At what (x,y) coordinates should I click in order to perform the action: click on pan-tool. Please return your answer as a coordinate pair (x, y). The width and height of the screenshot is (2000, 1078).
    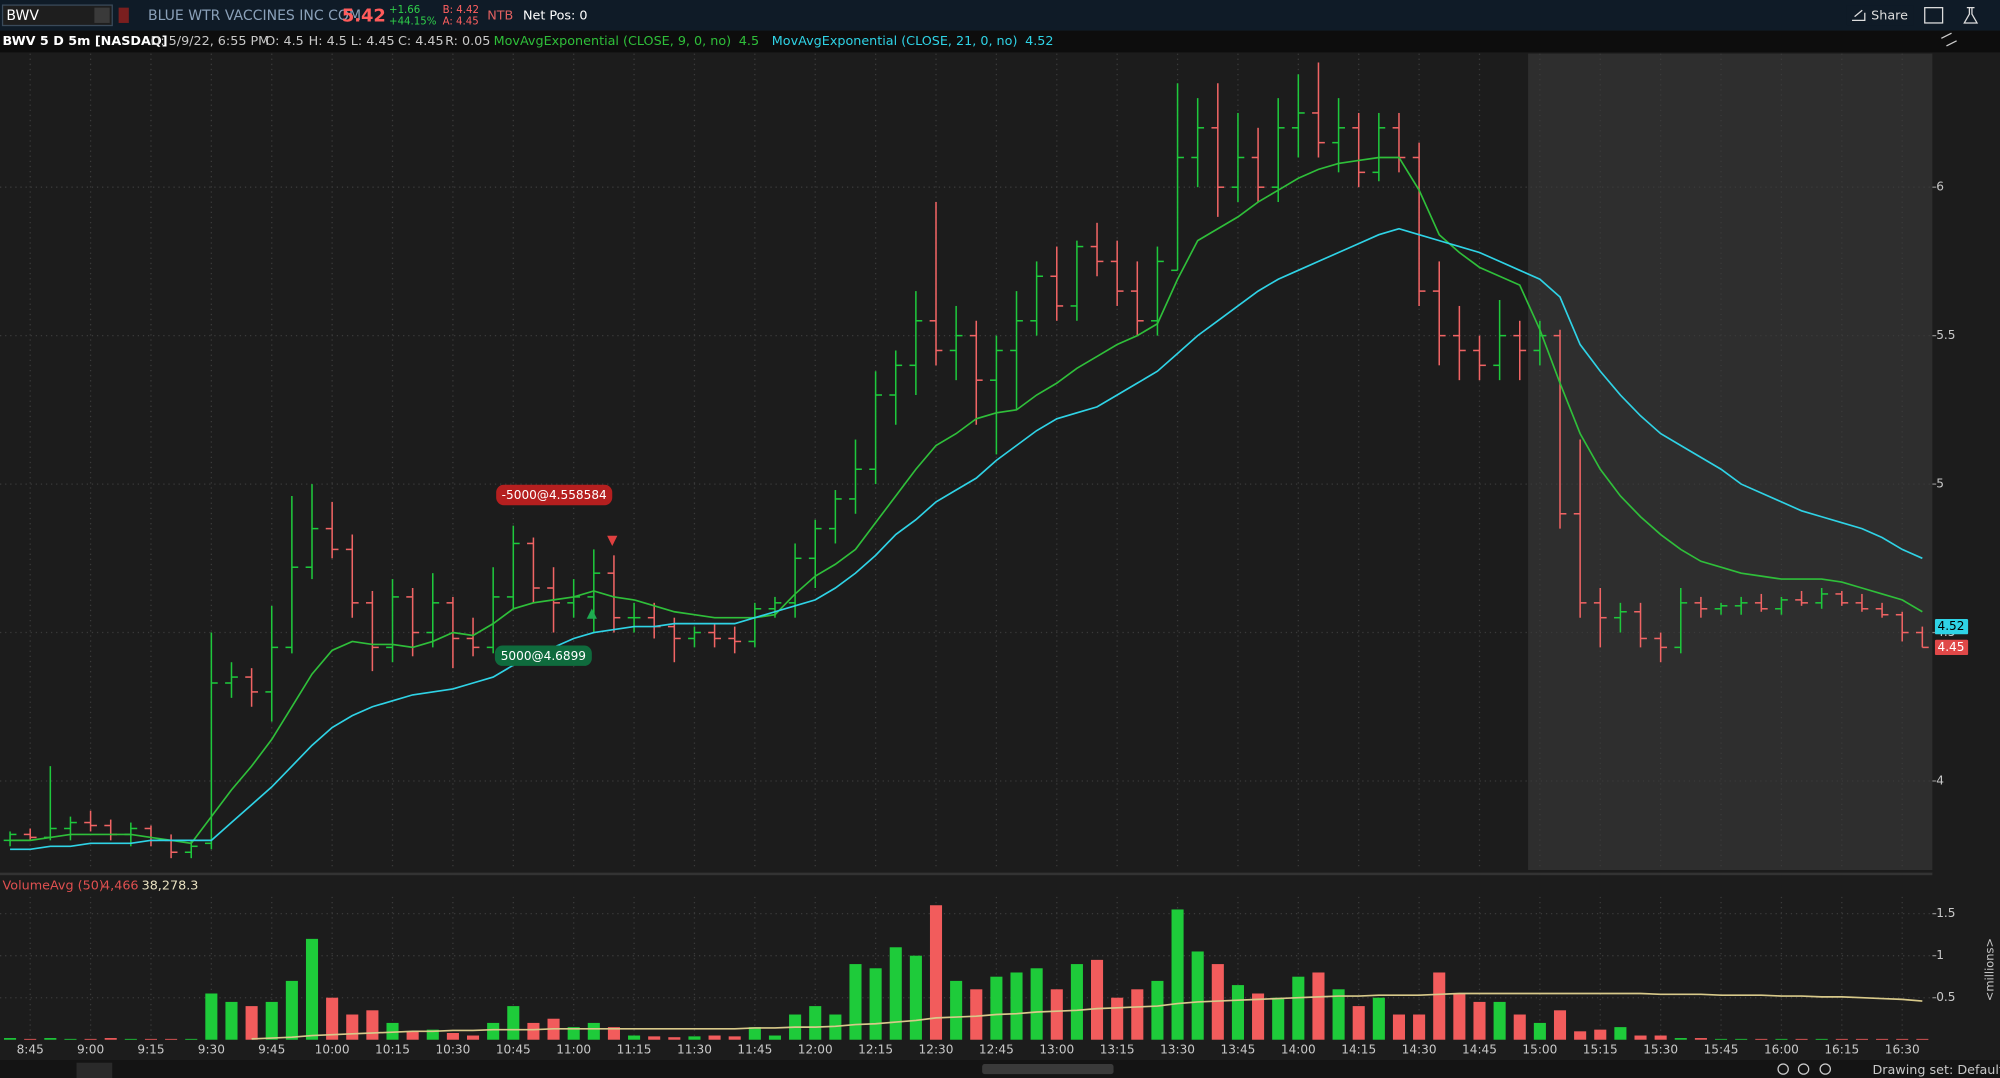
    Looking at the image, I should click on (1783, 1069).